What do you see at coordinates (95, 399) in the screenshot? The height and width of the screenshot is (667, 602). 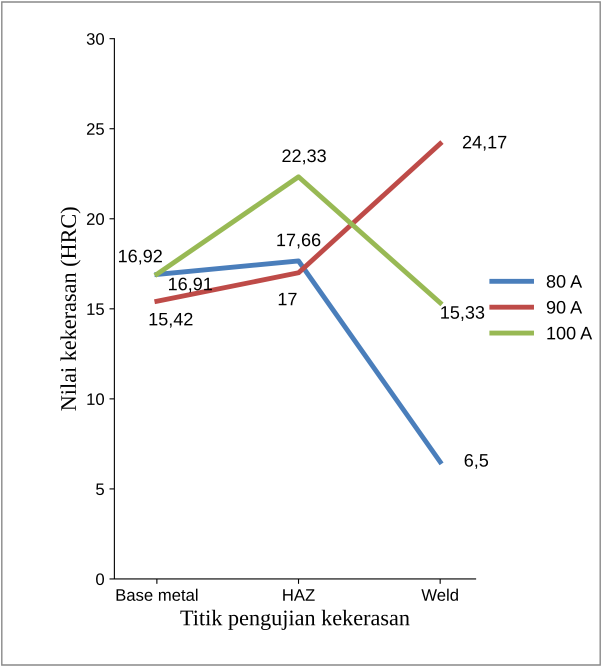 I see `y-tick-label: 10` at bounding box center [95, 399].